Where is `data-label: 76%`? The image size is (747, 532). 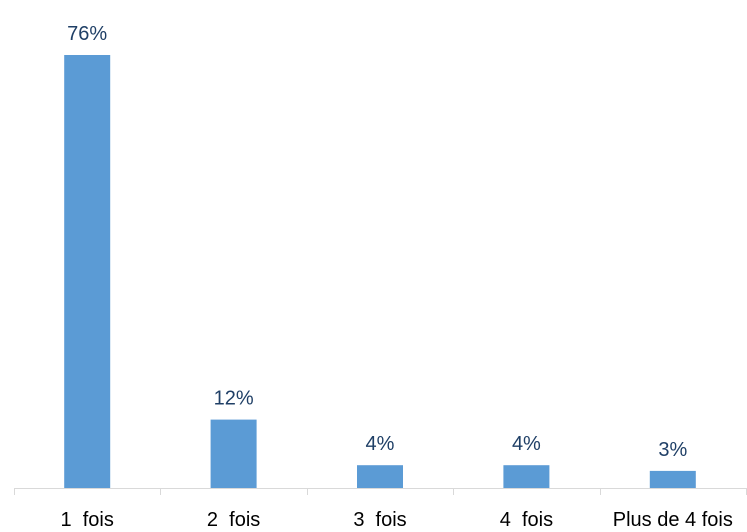
data-label: 76% is located at coordinates (87, 34).